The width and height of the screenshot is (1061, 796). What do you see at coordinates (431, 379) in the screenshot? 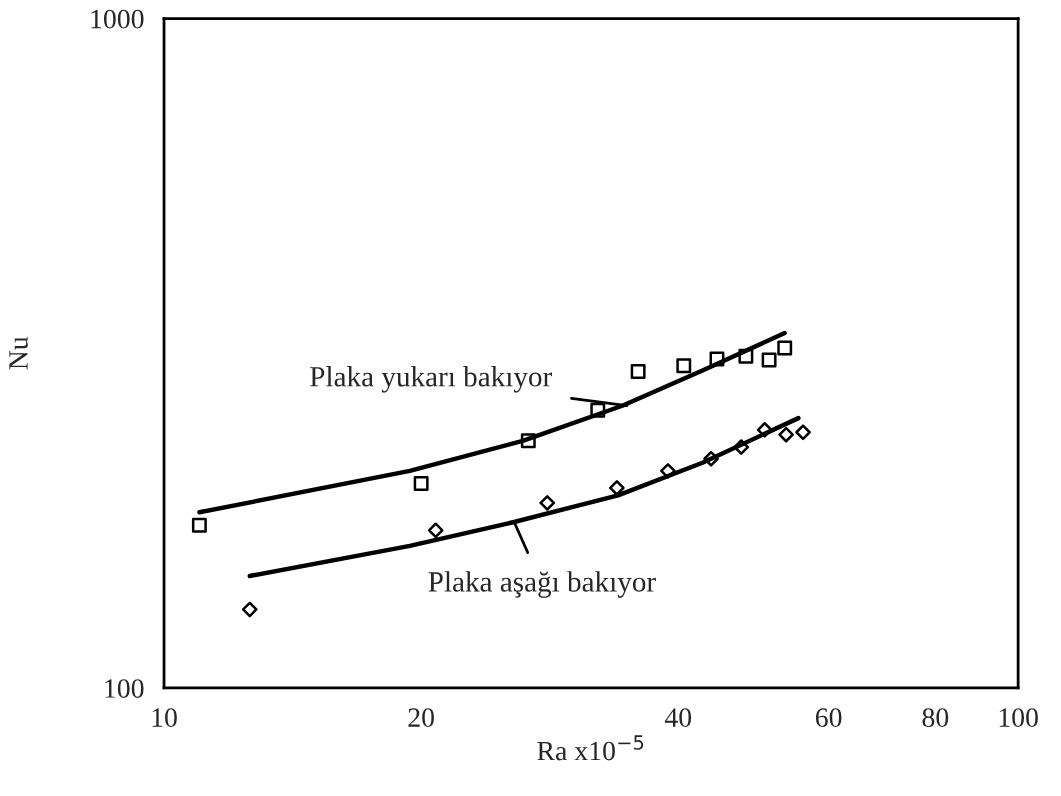
I see `annotation: Plaka yukarı bakıyor` at bounding box center [431, 379].